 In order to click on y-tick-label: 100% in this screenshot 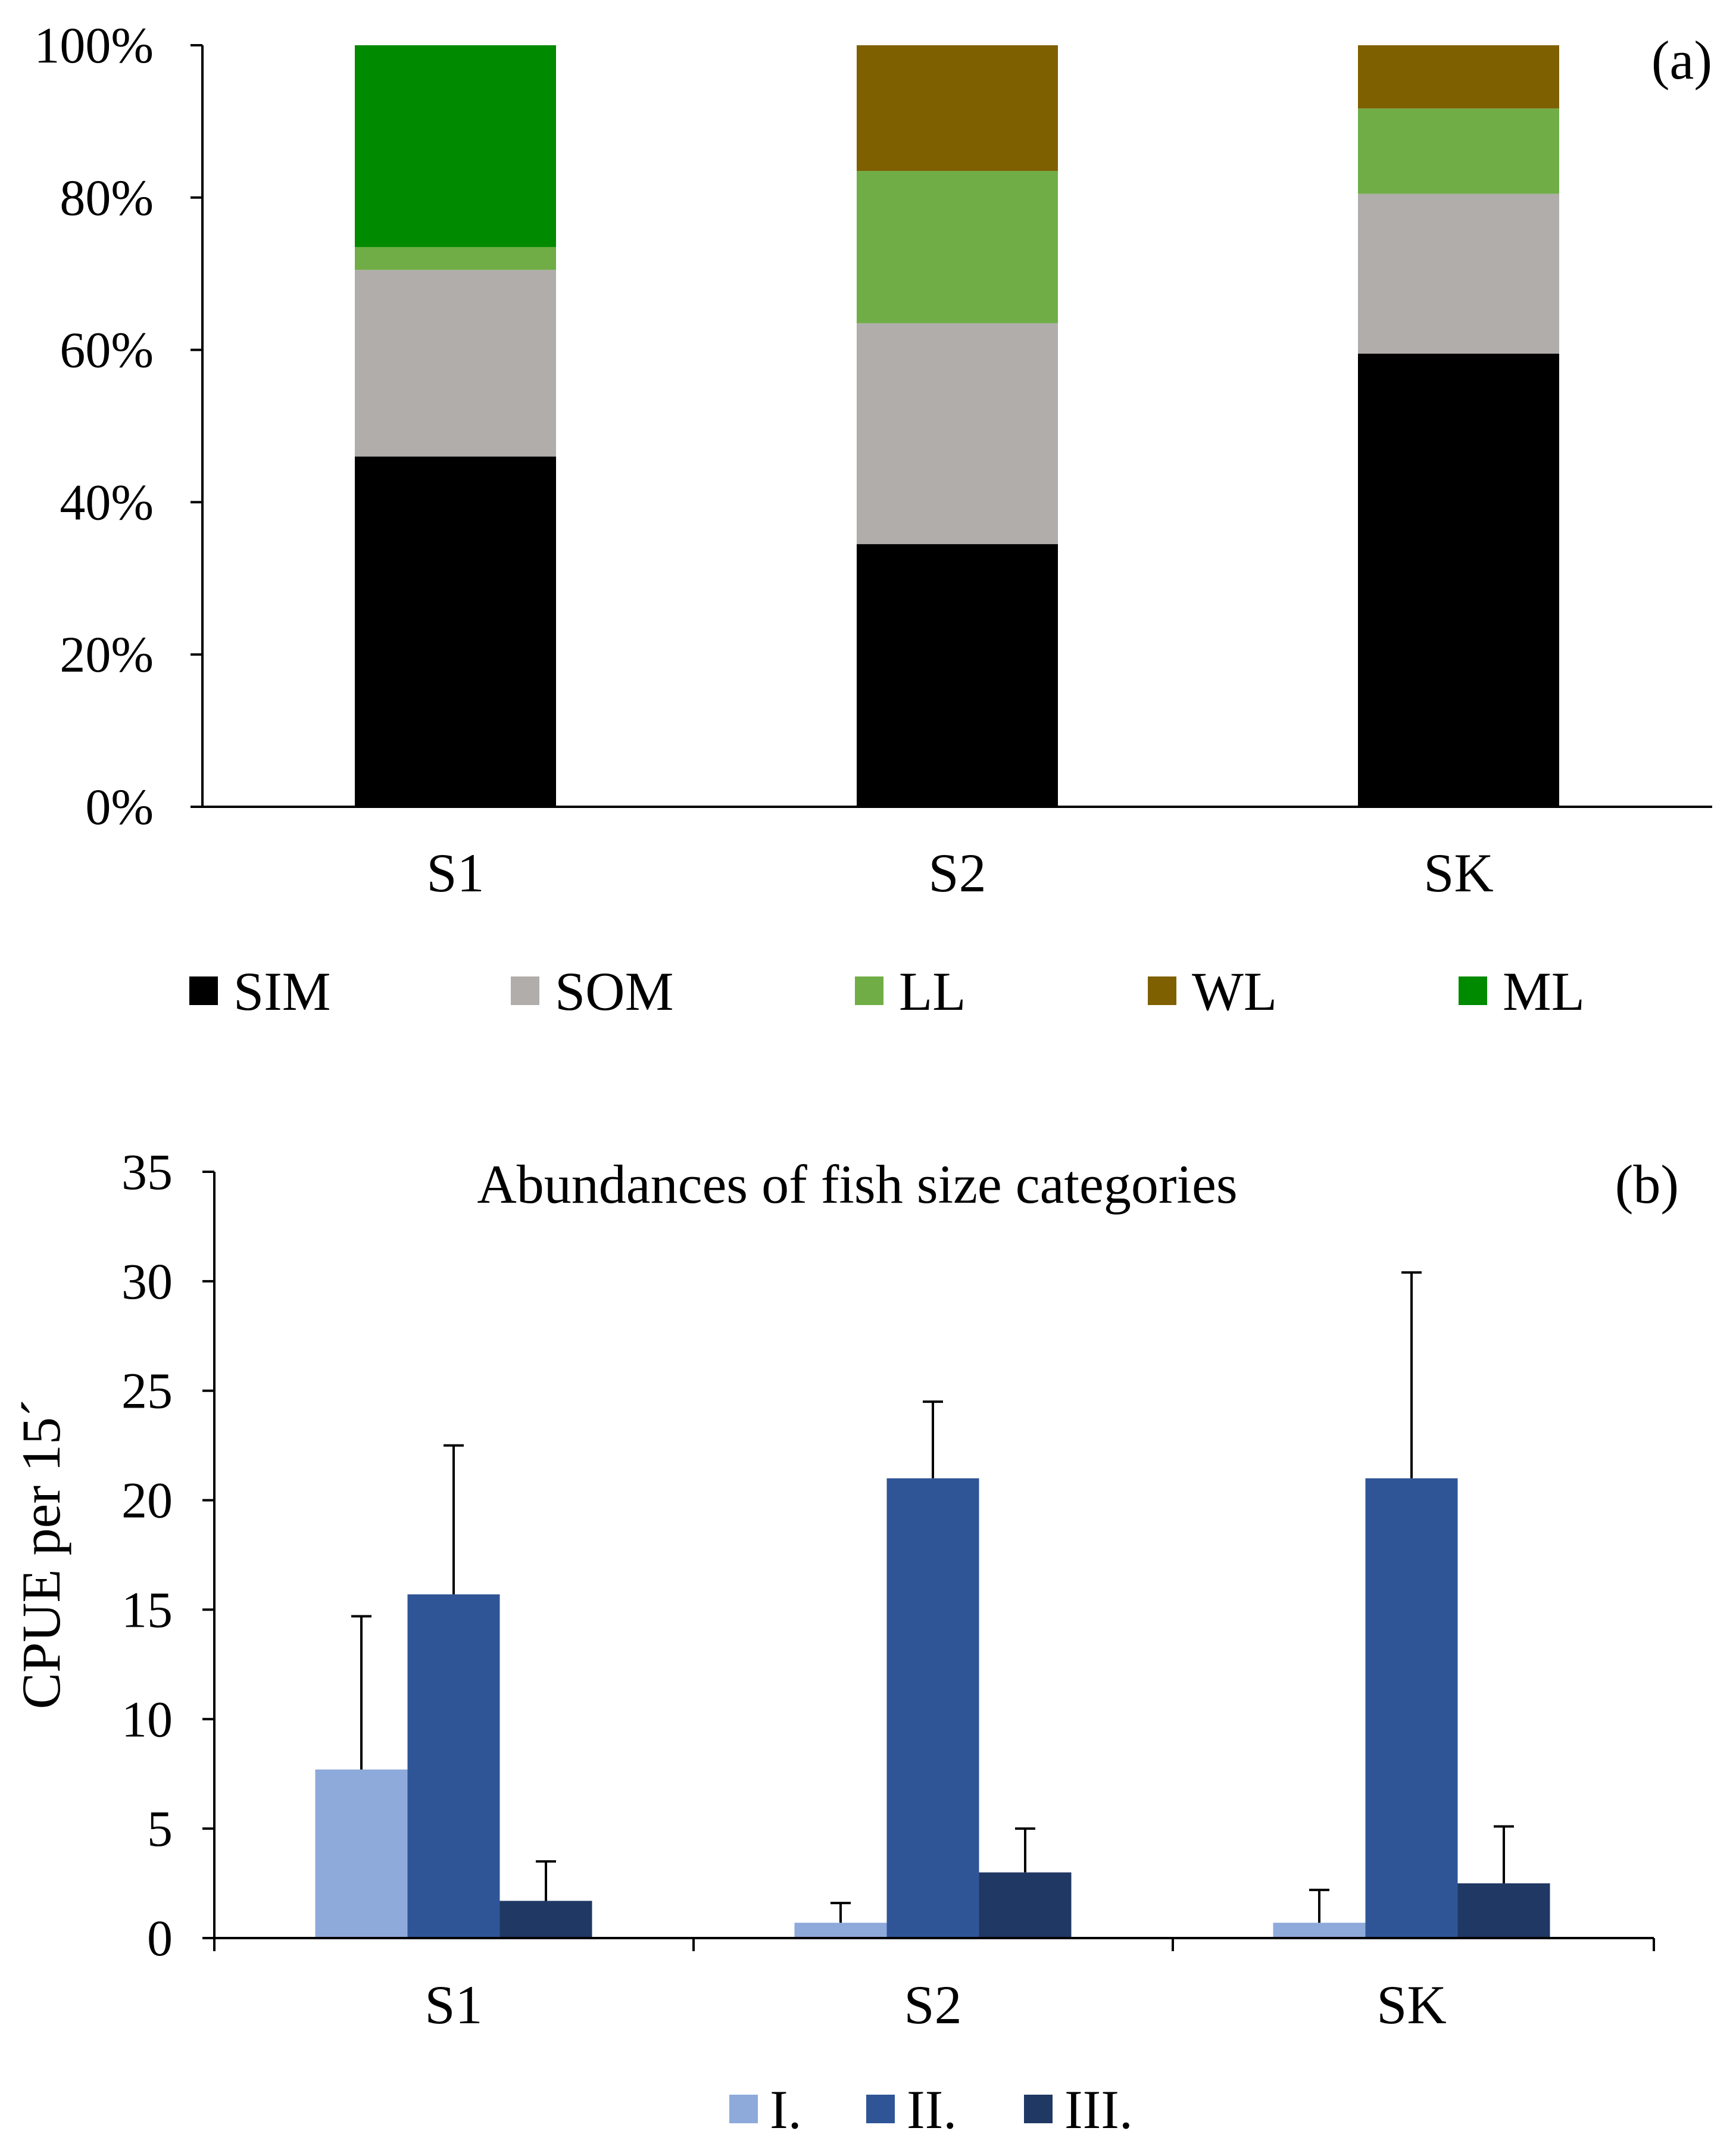, I will do `click(94, 45)`.